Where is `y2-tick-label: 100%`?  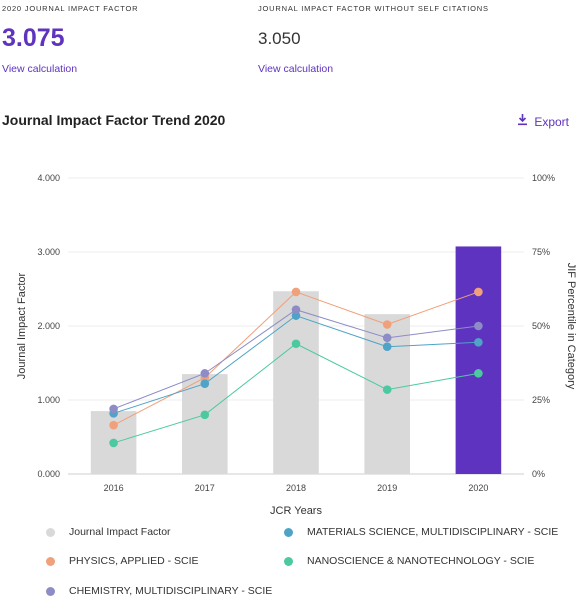 y2-tick-label: 100% is located at coordinates (543, 178).